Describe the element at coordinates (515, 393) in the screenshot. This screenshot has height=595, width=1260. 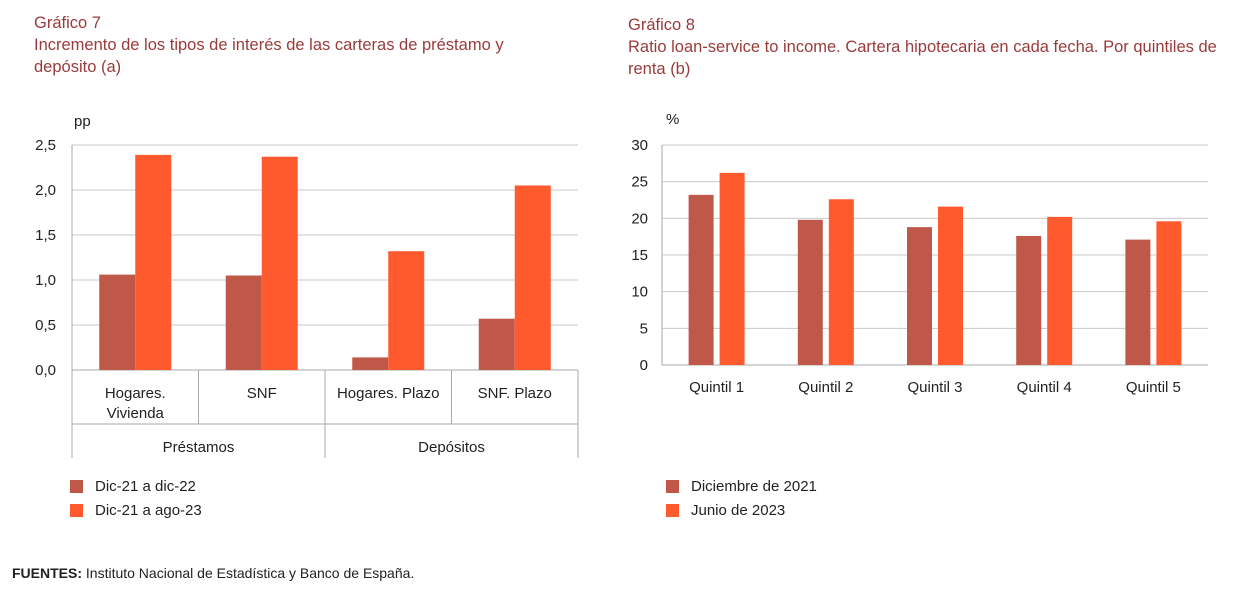
I see `x-tick-label: SNF. Plazo` at that location.